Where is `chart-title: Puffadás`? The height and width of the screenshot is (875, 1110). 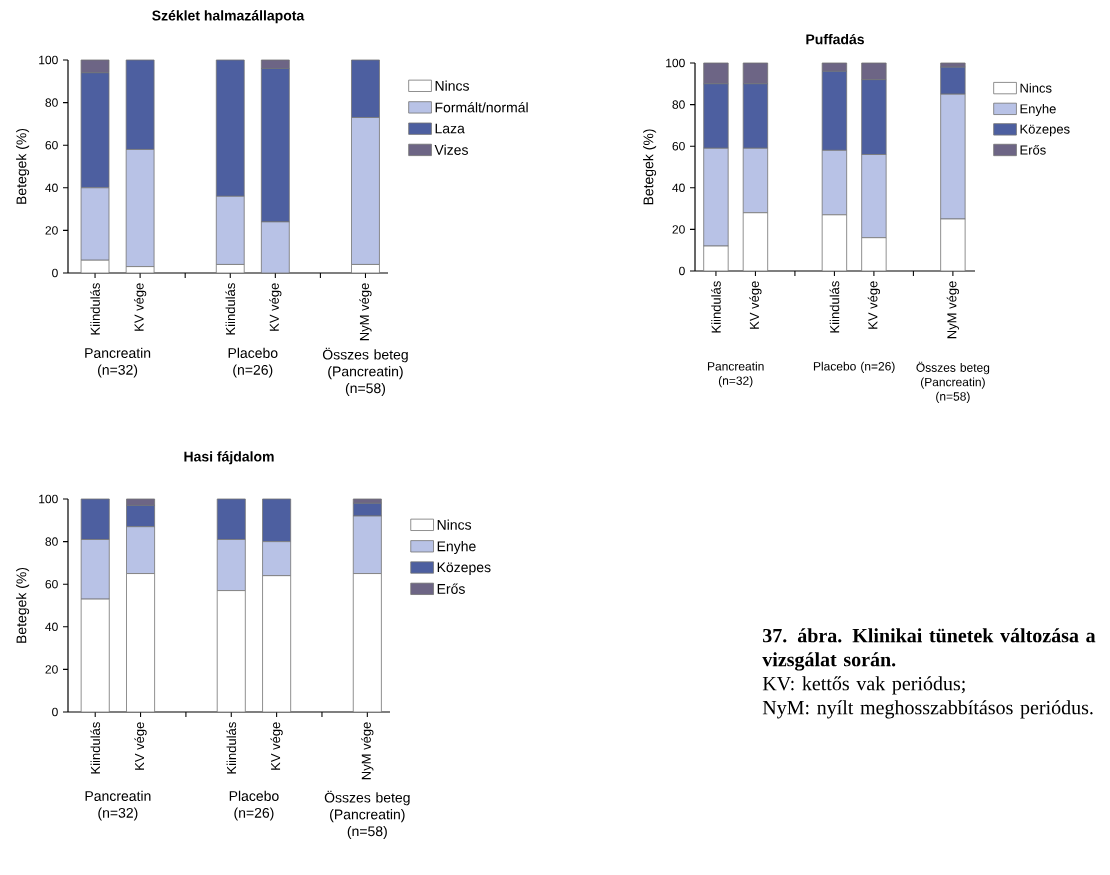
chart-title: Puffadás is located at coordinates (835, 39).